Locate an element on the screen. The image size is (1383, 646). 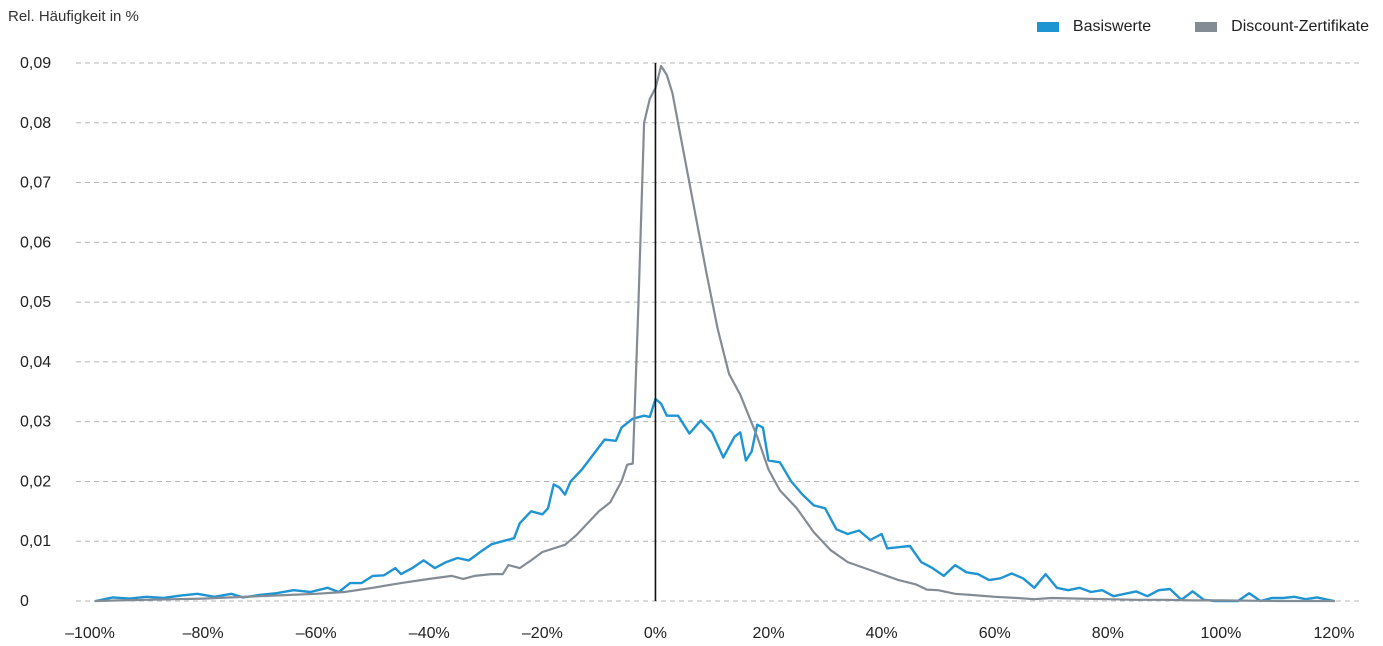
x-tick-label: –40% is located at coordinates (429, 633).